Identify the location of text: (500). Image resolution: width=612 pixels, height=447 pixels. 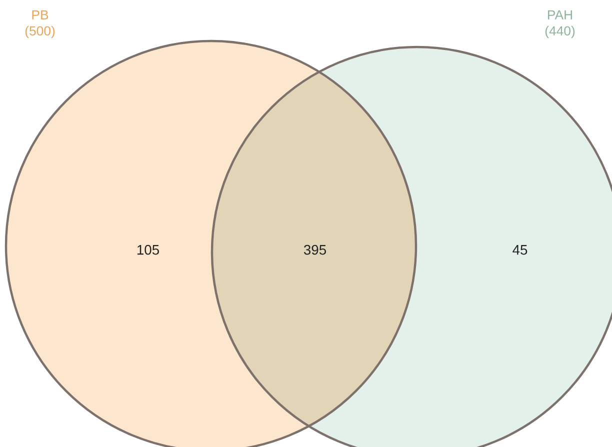
(40, 32).